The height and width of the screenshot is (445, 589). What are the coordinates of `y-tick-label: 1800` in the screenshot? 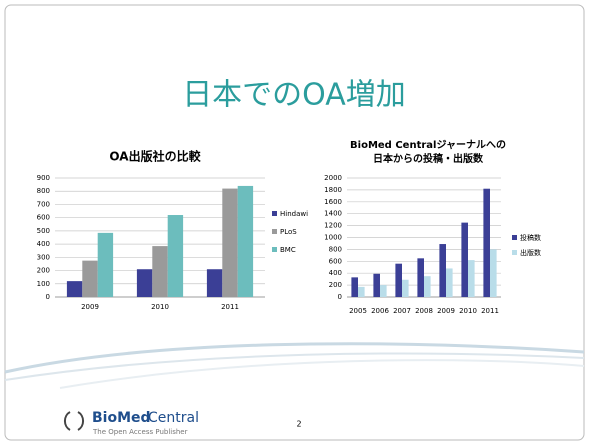 It's located at (333, 190).